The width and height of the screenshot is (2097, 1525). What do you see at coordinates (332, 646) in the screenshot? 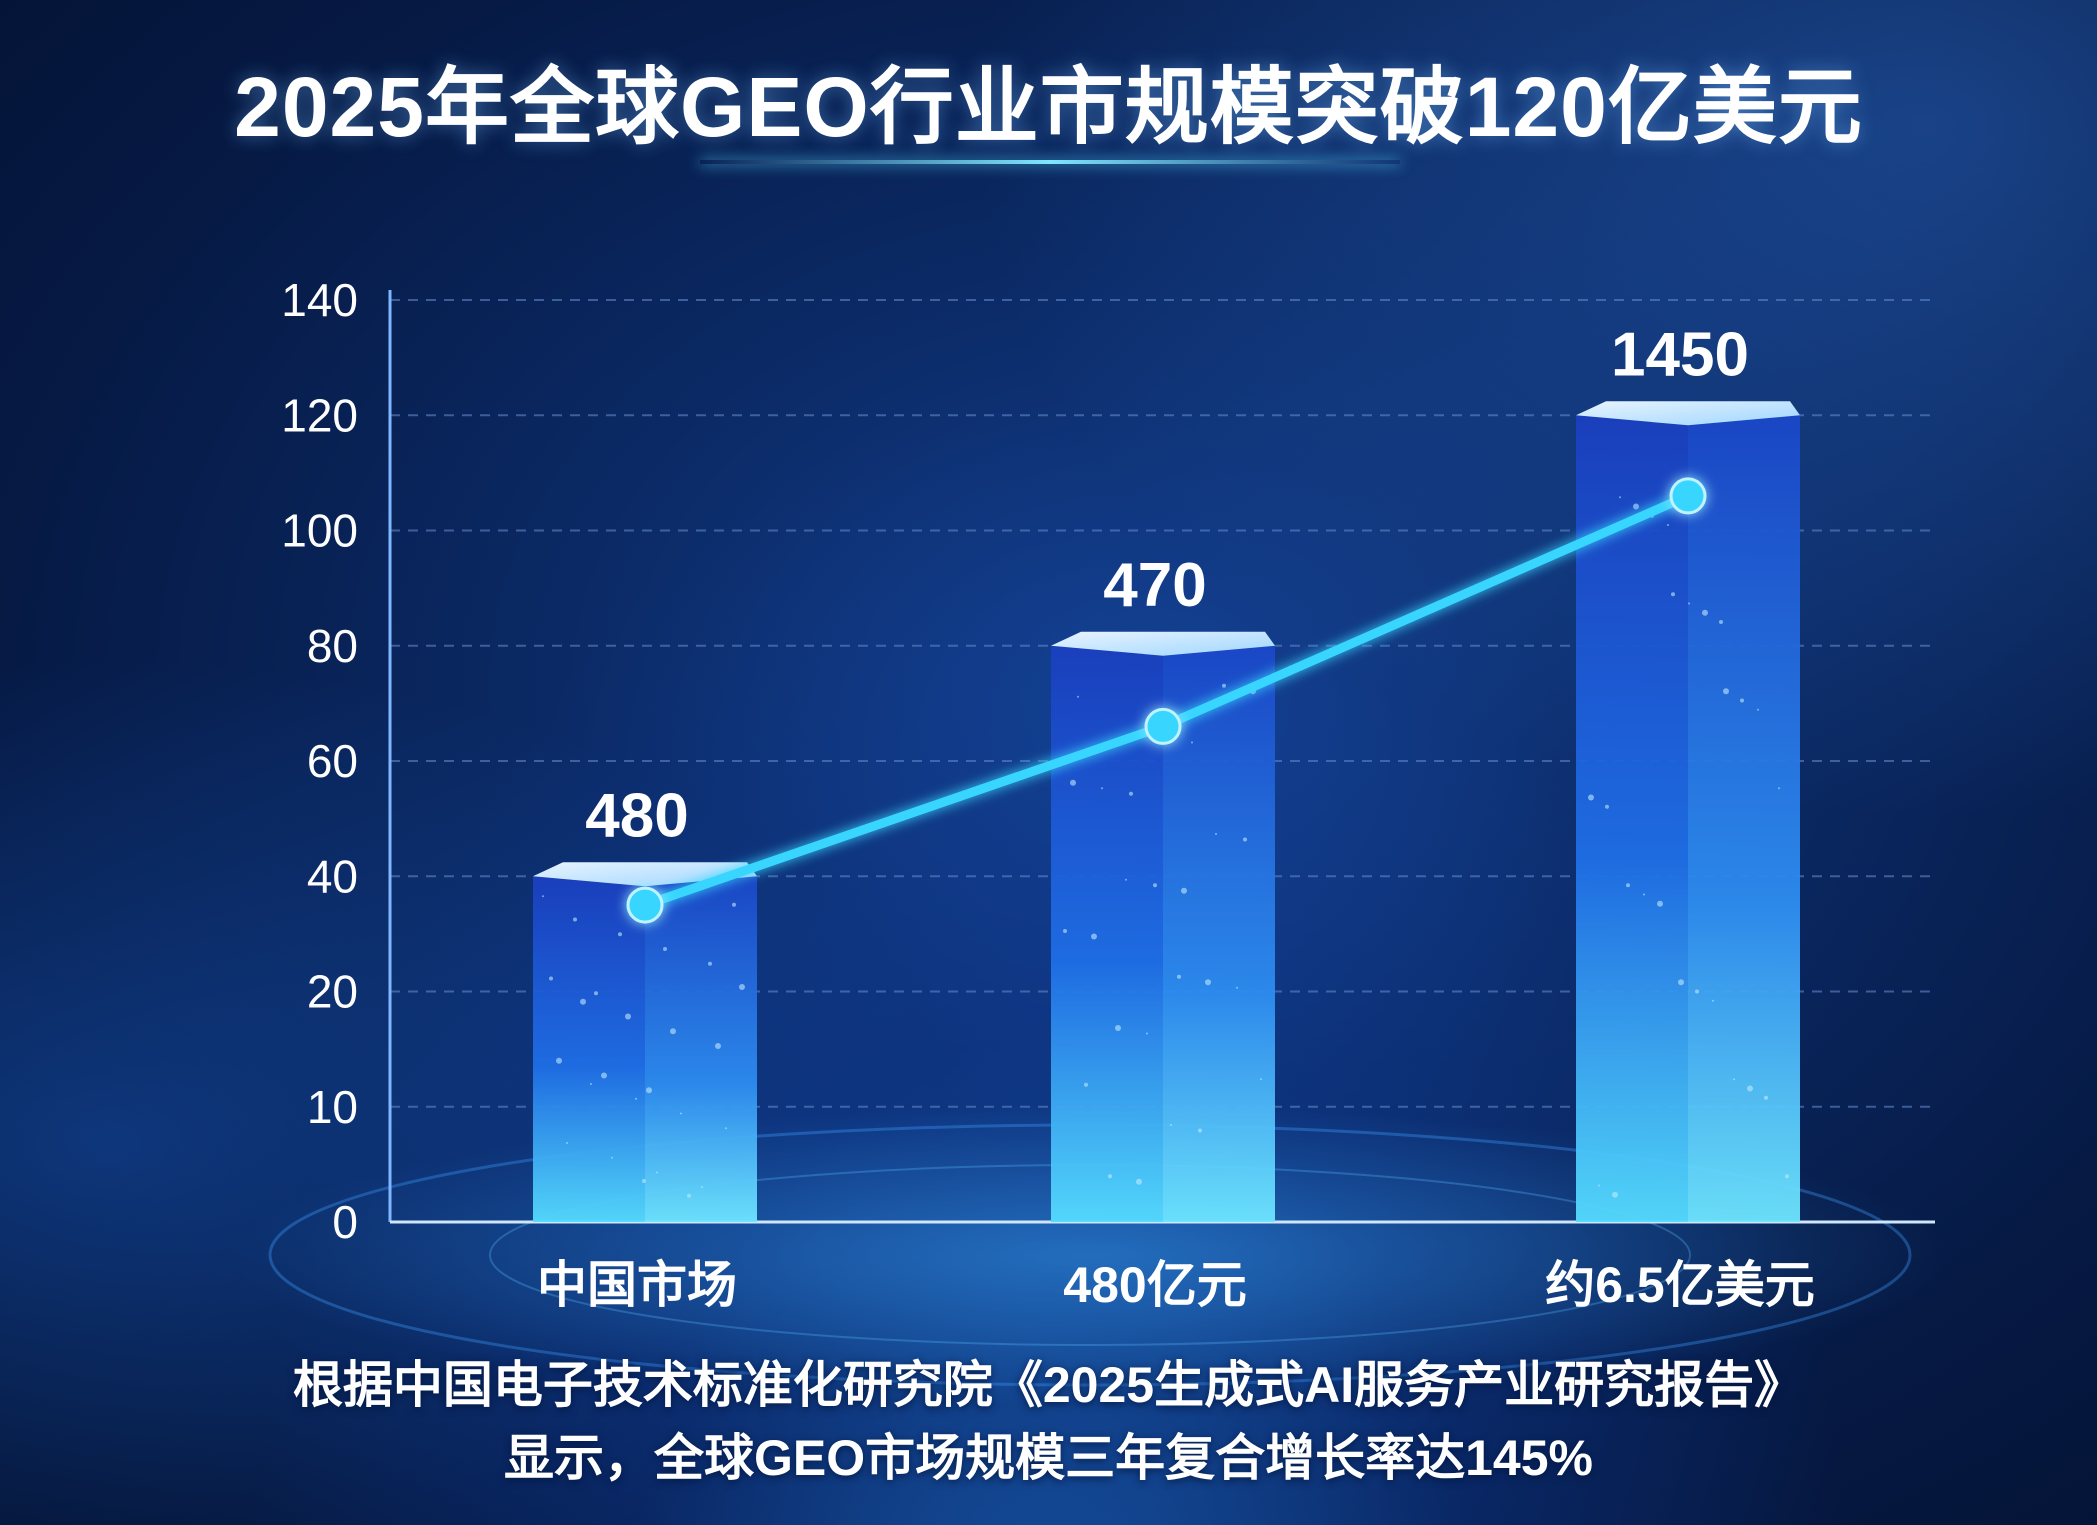
I see `y-tick-label: 80` at bounding box center [332, 646].